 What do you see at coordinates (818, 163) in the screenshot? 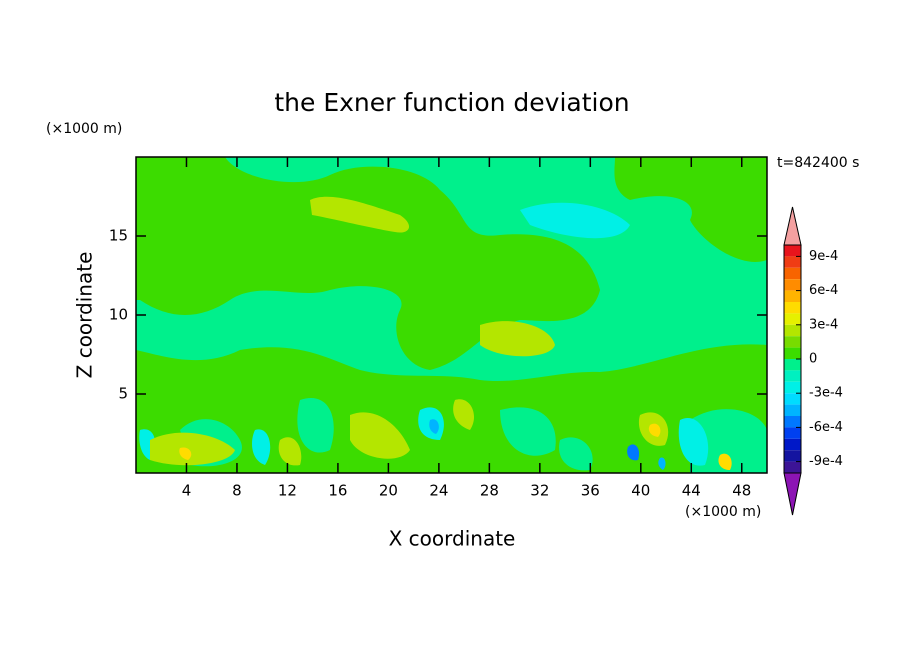
I see `time-annotation: t=842400 s` at bounding box center [818, 163].